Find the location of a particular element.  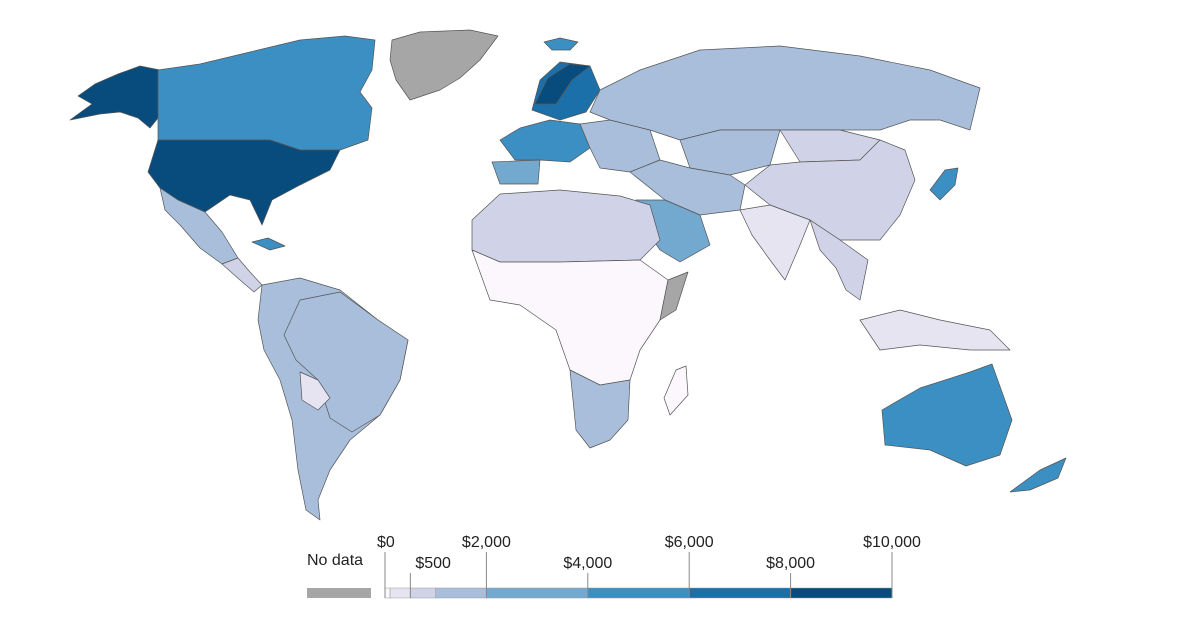

region-central-africa is located at coordinates (570, 317).